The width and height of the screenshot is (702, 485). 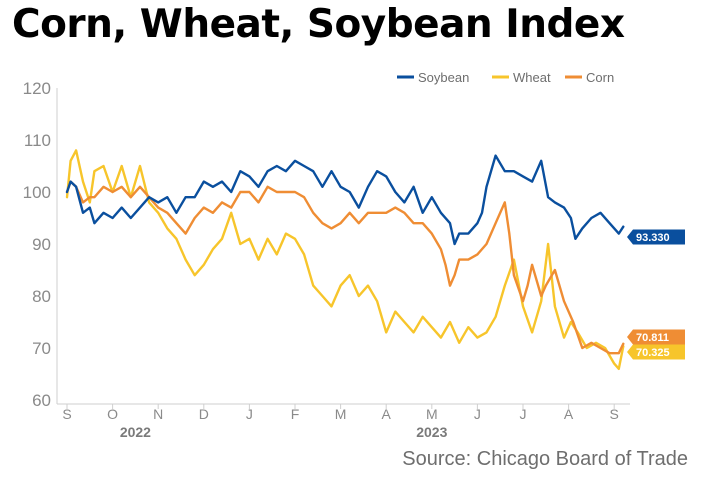 I want to click on y-tick-label: 120, so click(x=37, y=88).